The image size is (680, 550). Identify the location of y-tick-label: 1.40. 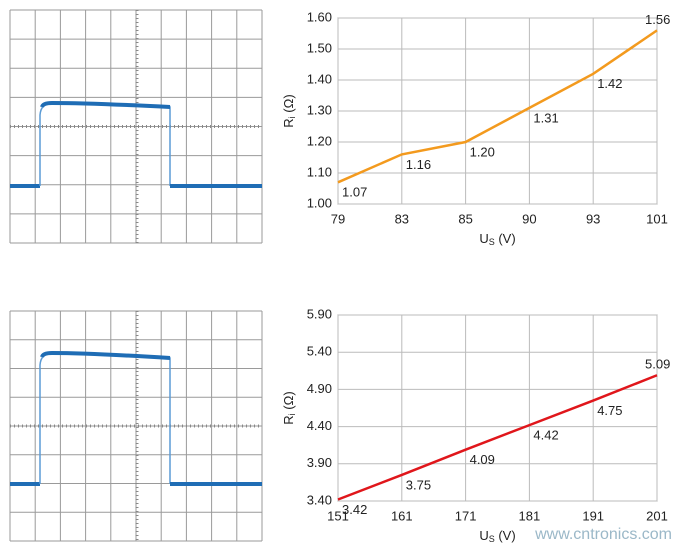
(319, 78).